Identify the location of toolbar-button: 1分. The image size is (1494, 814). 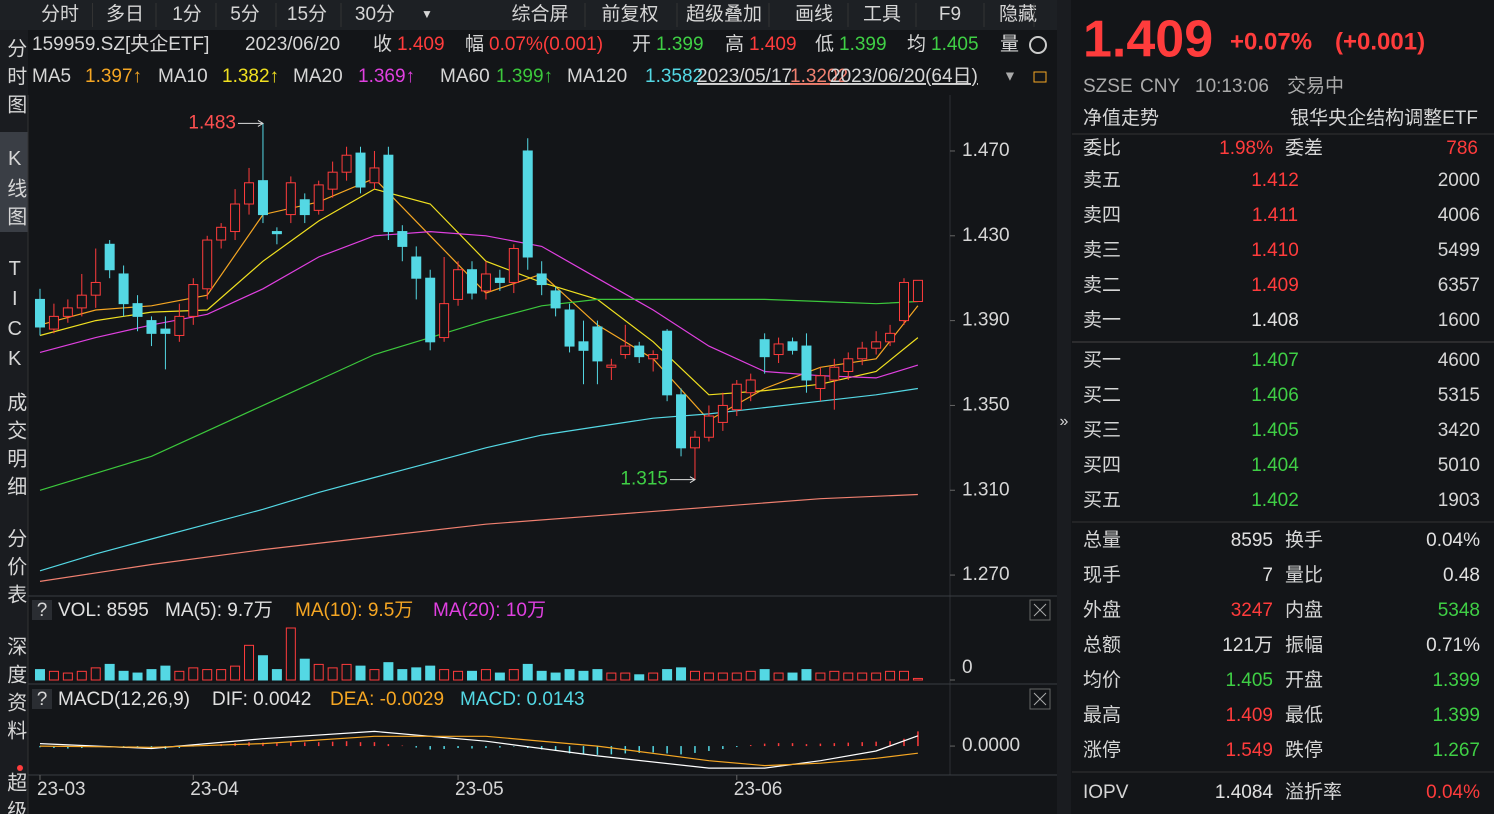
(187, 14).